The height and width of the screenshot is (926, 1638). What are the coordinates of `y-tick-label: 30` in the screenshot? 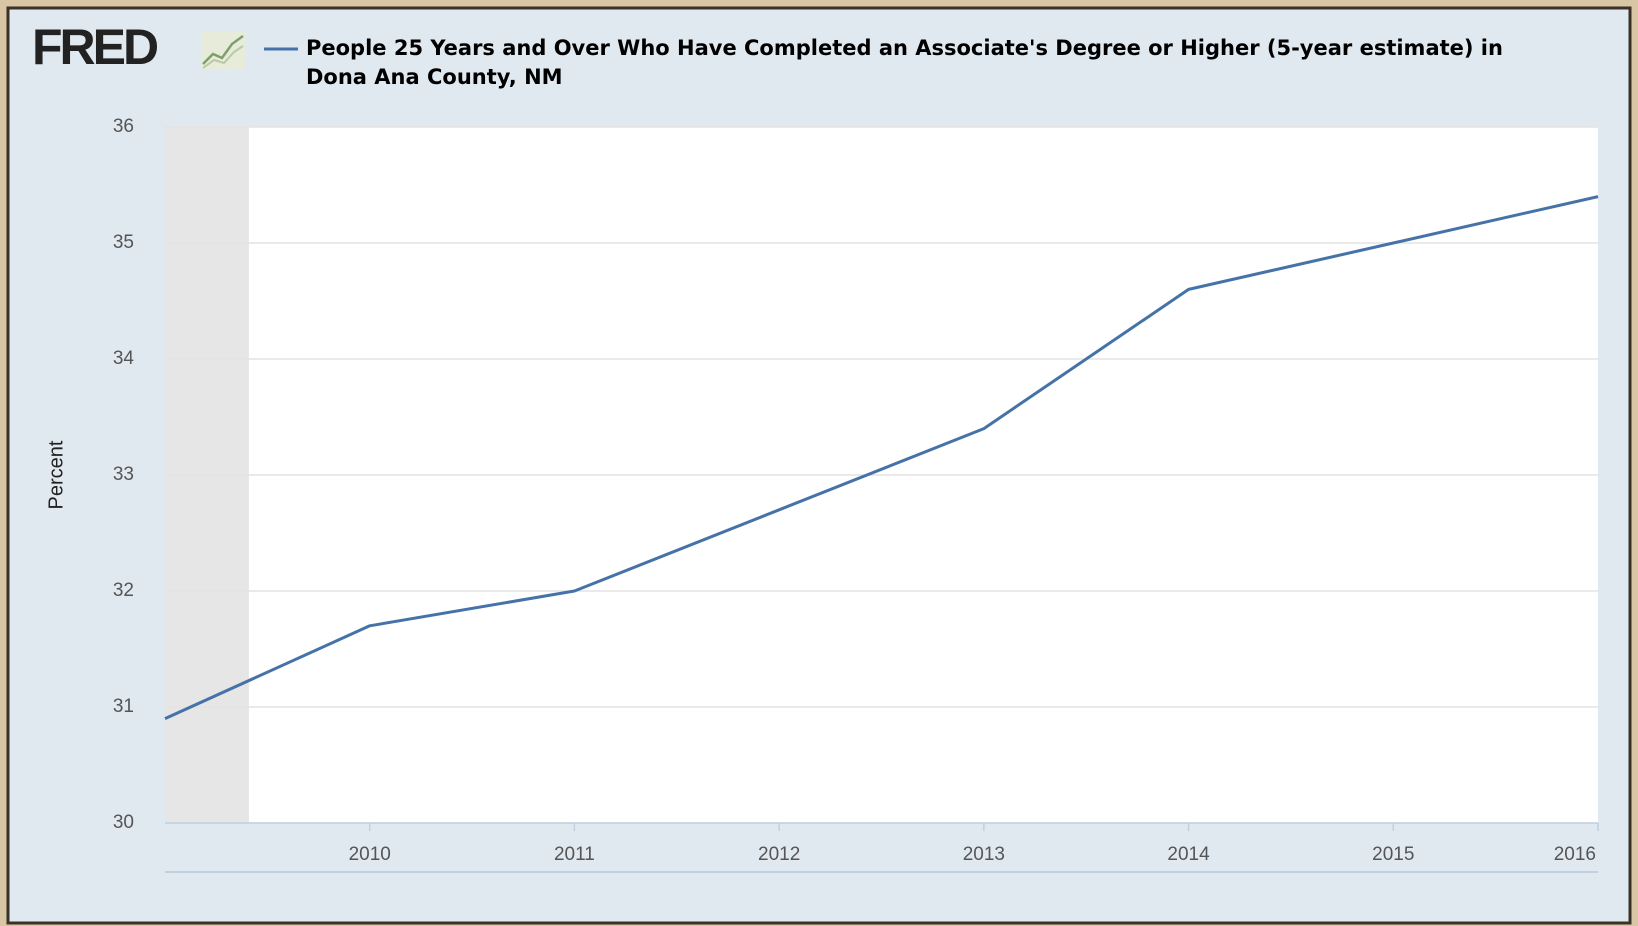 It's located at (123, 822).